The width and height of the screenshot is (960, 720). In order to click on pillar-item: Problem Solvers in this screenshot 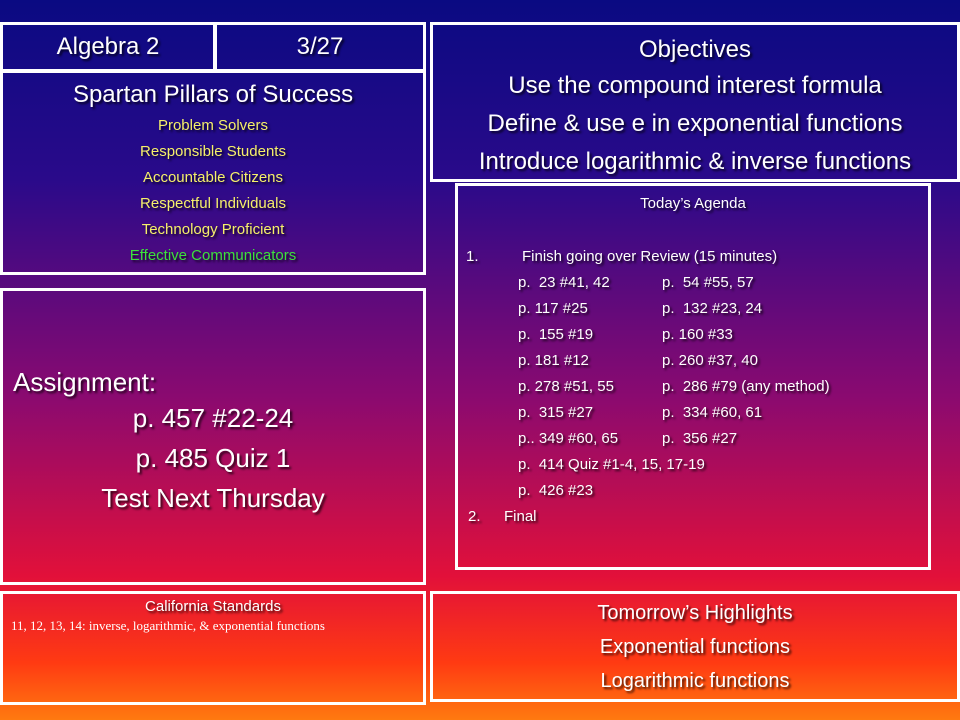, I will do `click(213, 125)`.